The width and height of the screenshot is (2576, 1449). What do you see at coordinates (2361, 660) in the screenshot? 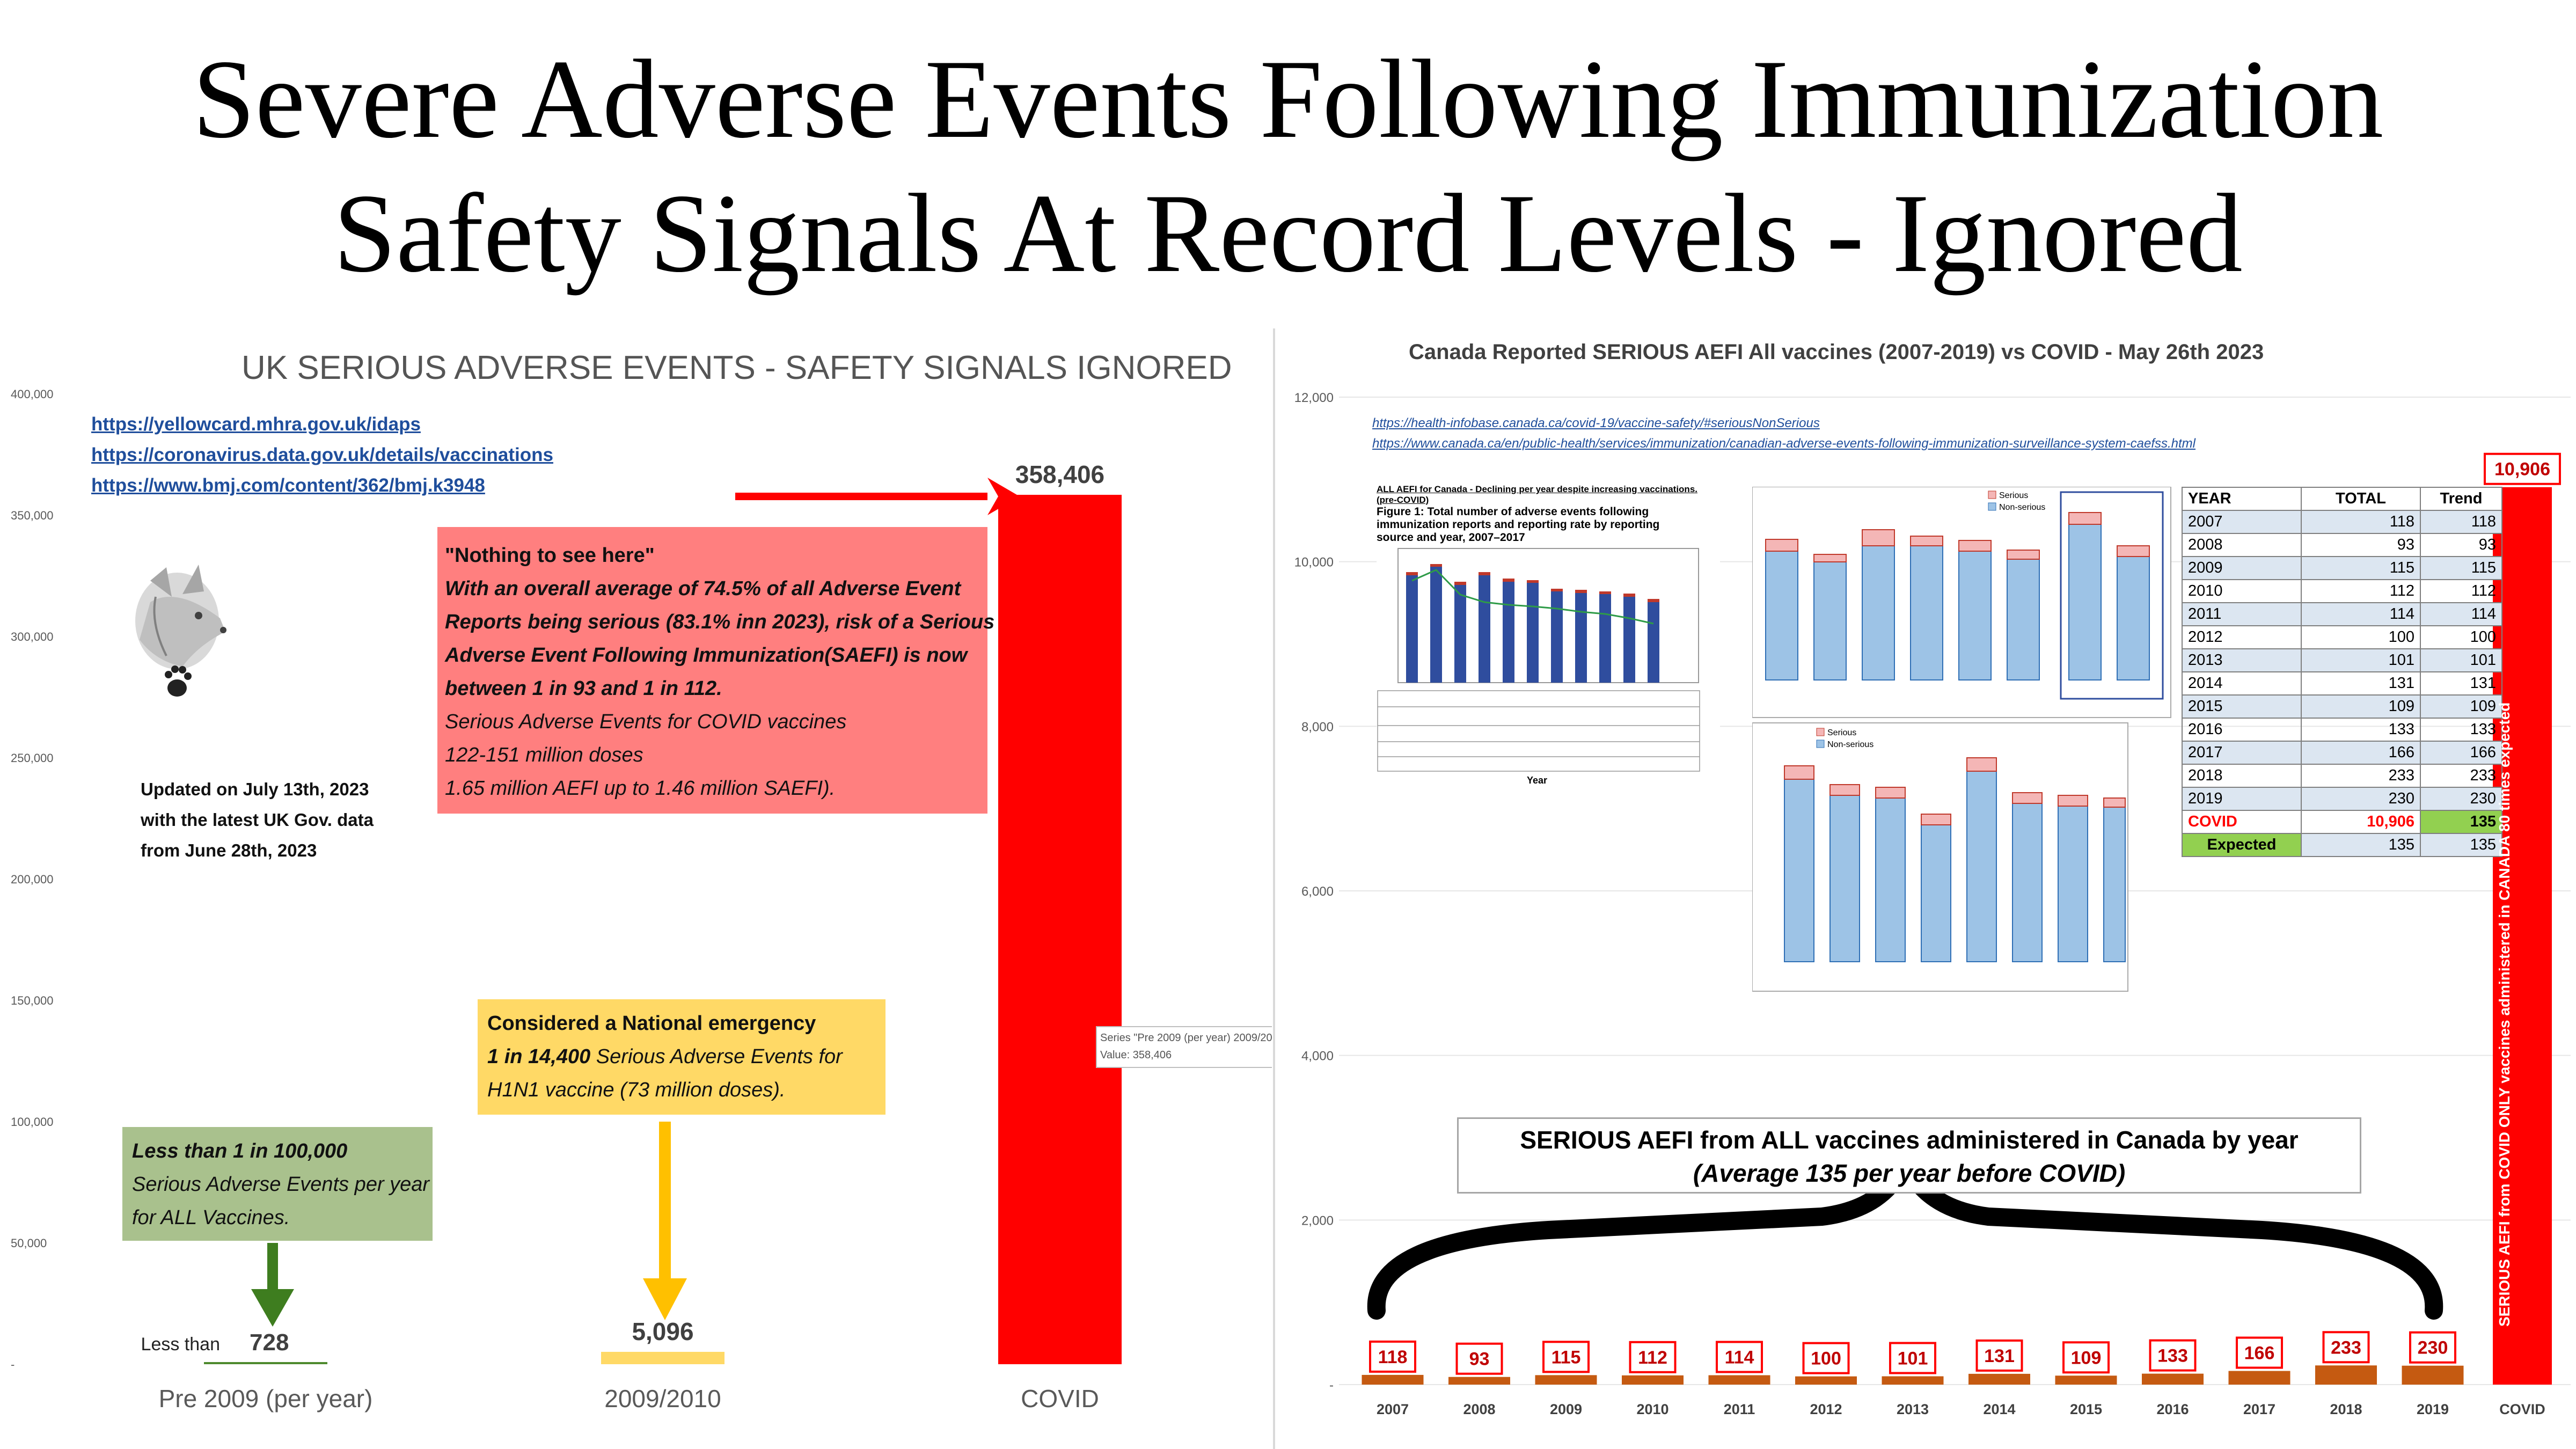
I see `table-cell-total: 101` at bounding box center [2361, 660].